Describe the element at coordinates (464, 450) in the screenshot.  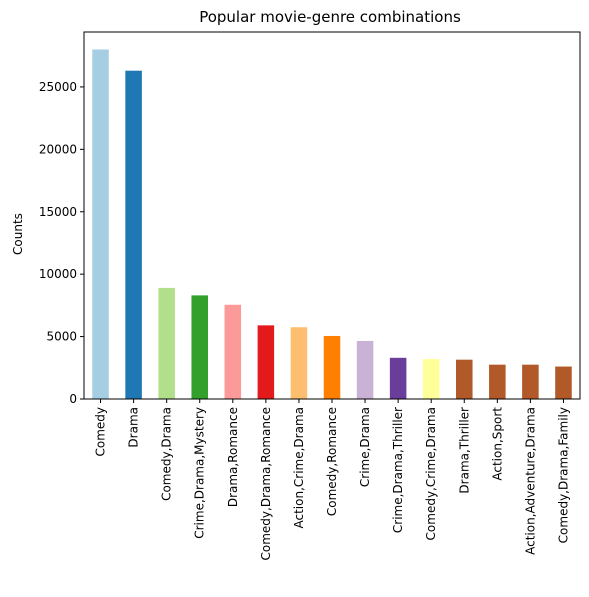
I see `x-tick-label: Drama,Thriller` at that location.